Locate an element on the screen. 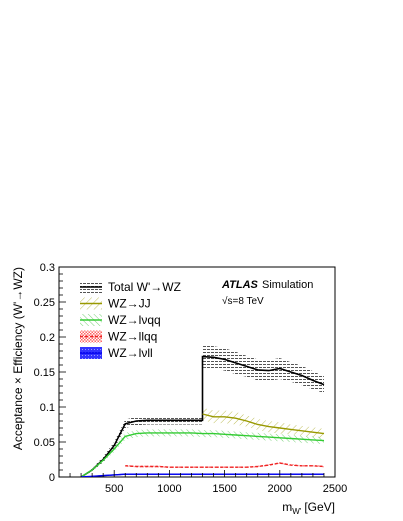  legend-label-3: WZ→llqq is located at coordinates (132, 337).